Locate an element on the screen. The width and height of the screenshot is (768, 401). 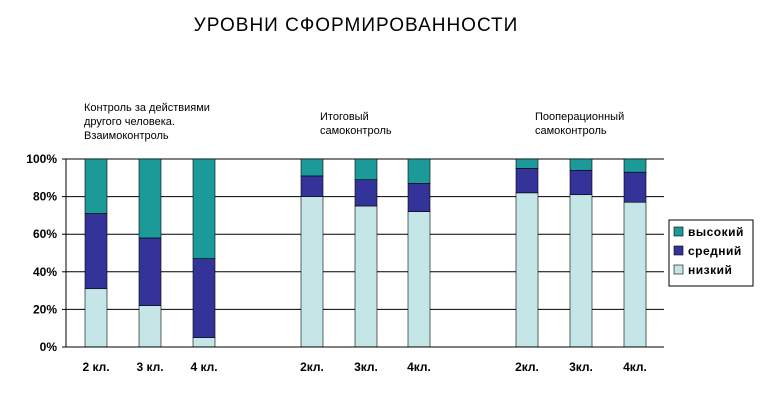
group-label: Итоговый самоконтроль is located at coordinates (356, 124).